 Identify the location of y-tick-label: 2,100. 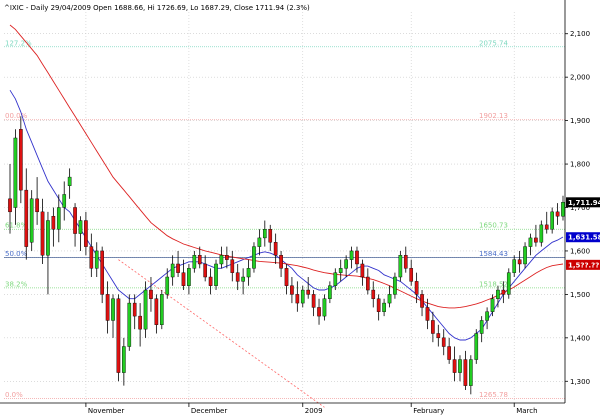
(580, 34).